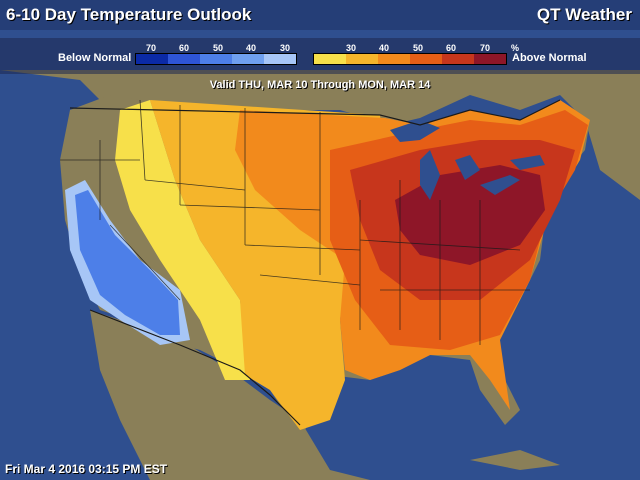 This screenshot has width=640, height=480. Describe the element at coordinates (195, 367) in the screenshot. I see `us-mexico-border` at that location.